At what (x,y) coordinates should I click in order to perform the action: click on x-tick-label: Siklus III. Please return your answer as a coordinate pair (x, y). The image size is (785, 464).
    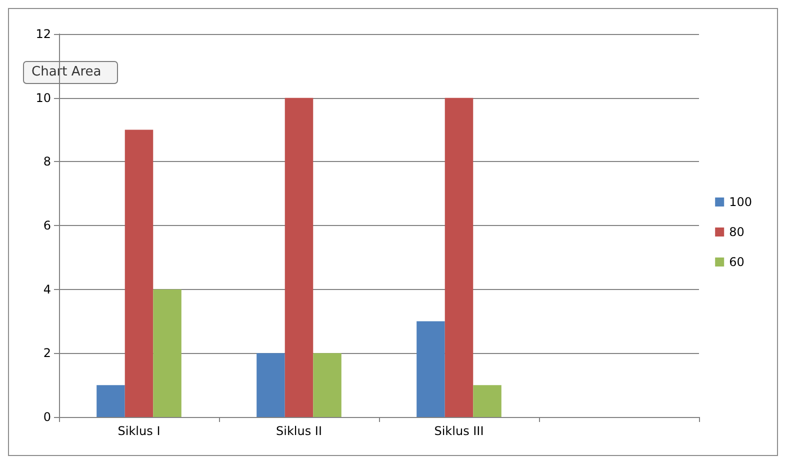
    Looking at the image, I should click on (459, 431).